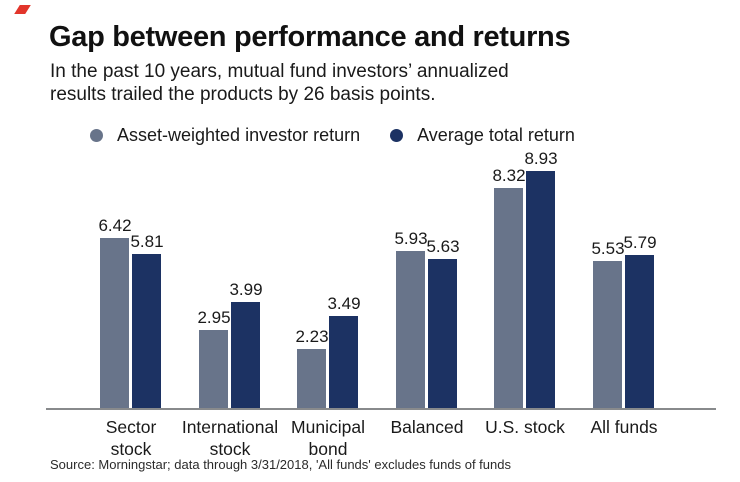  What do you see at coordinates (239, 134) in the screenshot?
I see `legend-label-asset-weighted: Asset-weighted investor return` at bounding box center [239, 134].